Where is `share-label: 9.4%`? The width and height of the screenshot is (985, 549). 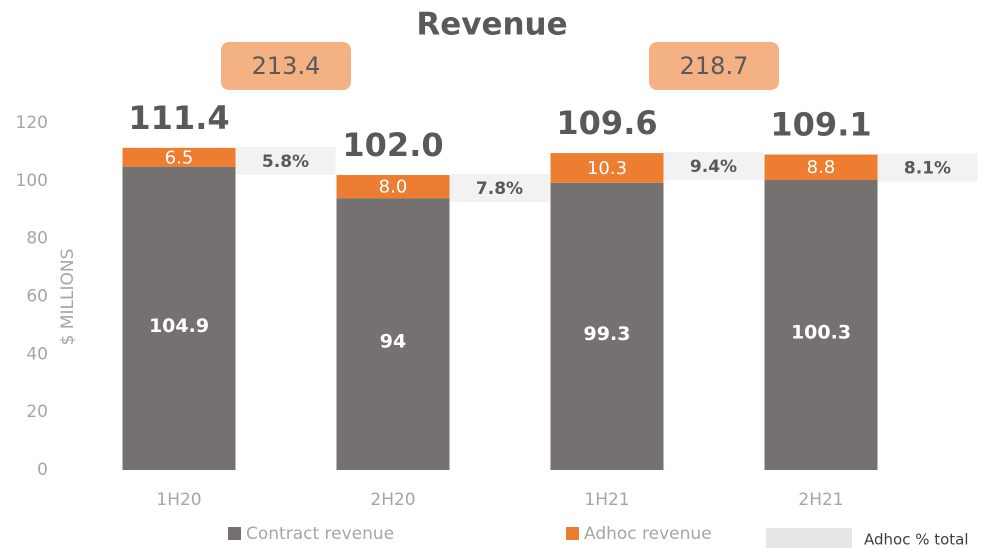 share-label: 9.4% is located at coordinates (713, 167).